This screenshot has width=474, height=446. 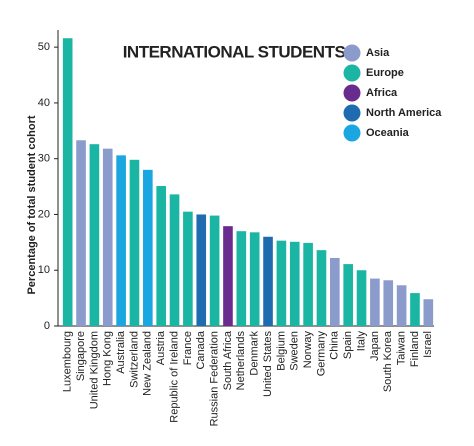 I want to click on x-tick-label: New Zealand, so click(x=148, y=363).